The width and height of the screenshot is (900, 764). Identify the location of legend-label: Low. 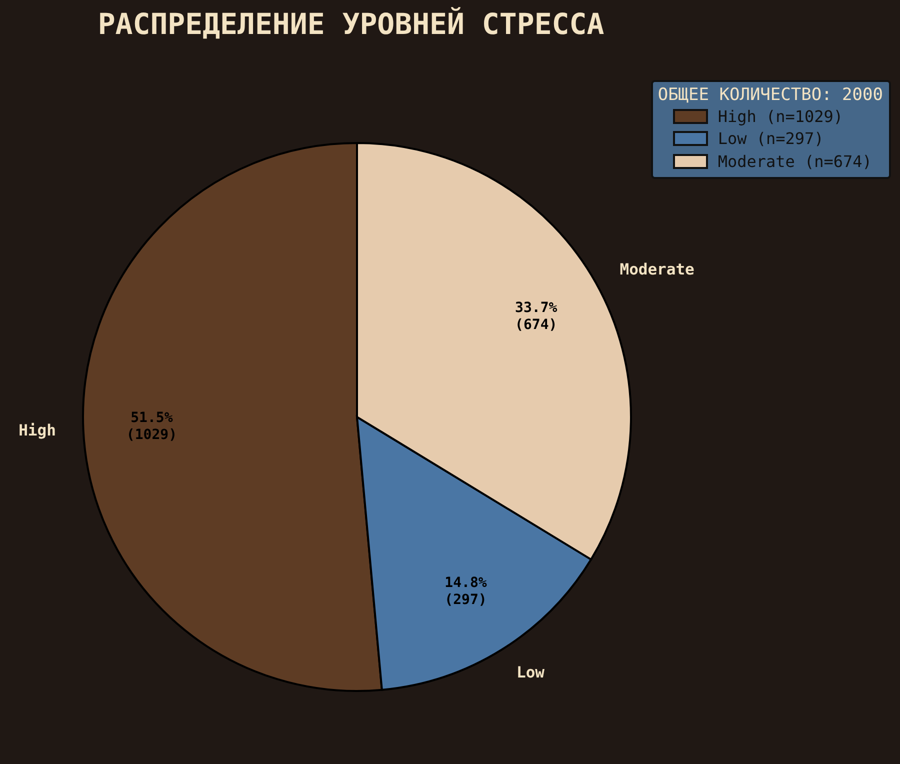
(732, 138).